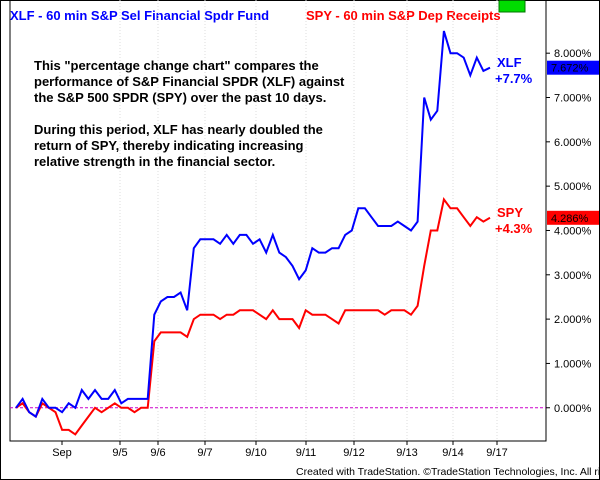  I want to click on scroll-indicator, so click(512, 6).